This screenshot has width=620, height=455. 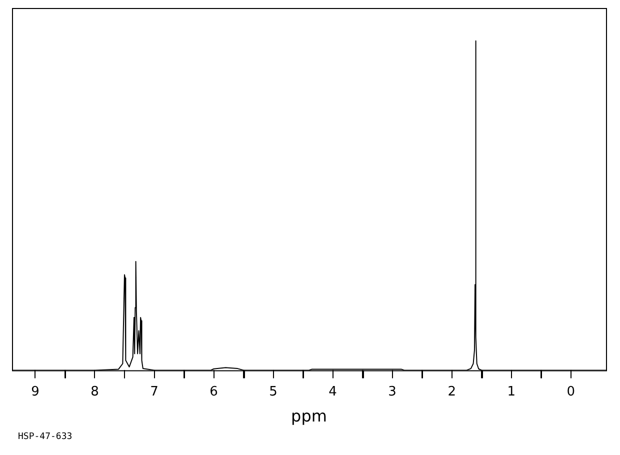 I want to click on x-tick-label: 1, so click(x=511, y=392).